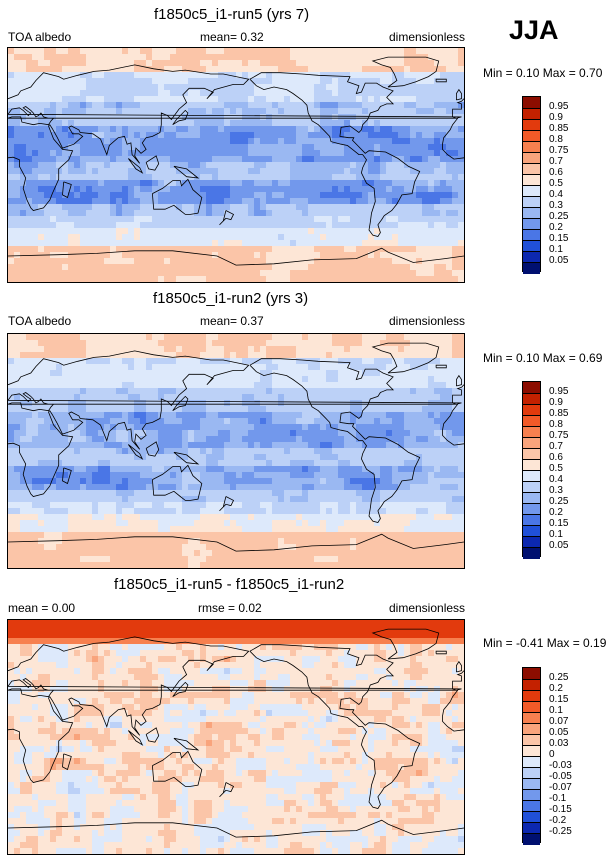 The width and height of the screenshot is (614, 861). What do you see at coordinates (531, 141) in the screenshot?
I see `colorbar-divider` at bounding box center [531, 141].